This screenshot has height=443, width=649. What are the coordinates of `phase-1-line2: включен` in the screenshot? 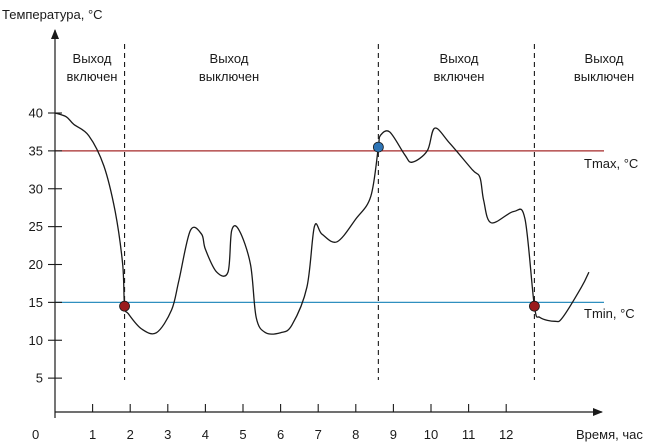 It's located at (92, 76).